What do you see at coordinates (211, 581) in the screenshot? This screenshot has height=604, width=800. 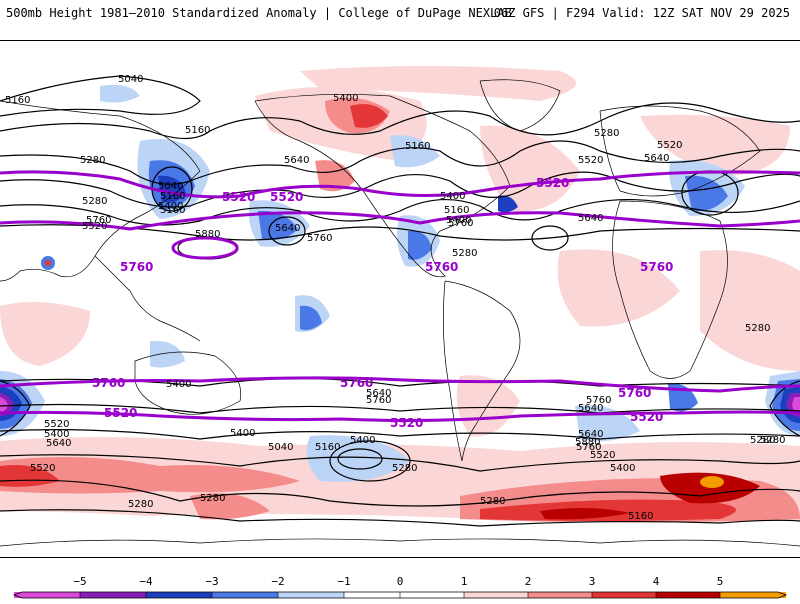 I see `colorbar-tick-label: −3` at bounding box center [211, 581].